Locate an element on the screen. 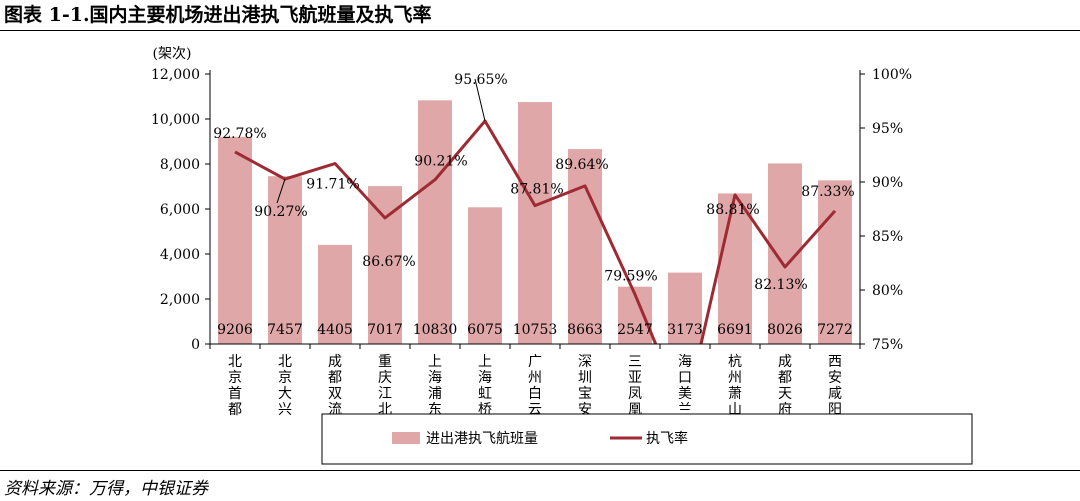 The image size is (1080, 501). title-rule is located at coordinates (540, 30).